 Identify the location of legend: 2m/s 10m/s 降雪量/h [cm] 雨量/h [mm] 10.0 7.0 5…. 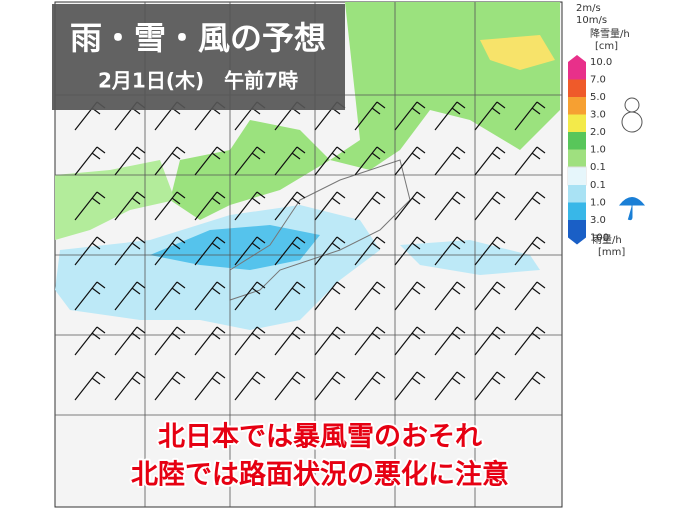
(606, 130).